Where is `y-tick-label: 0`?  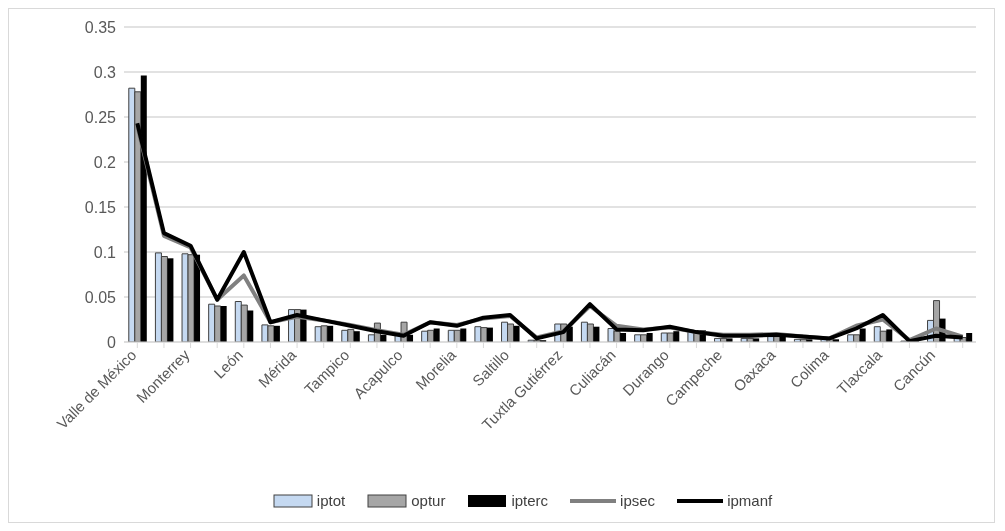
y-tick-label: 0 is located at coordinates (112, 342).